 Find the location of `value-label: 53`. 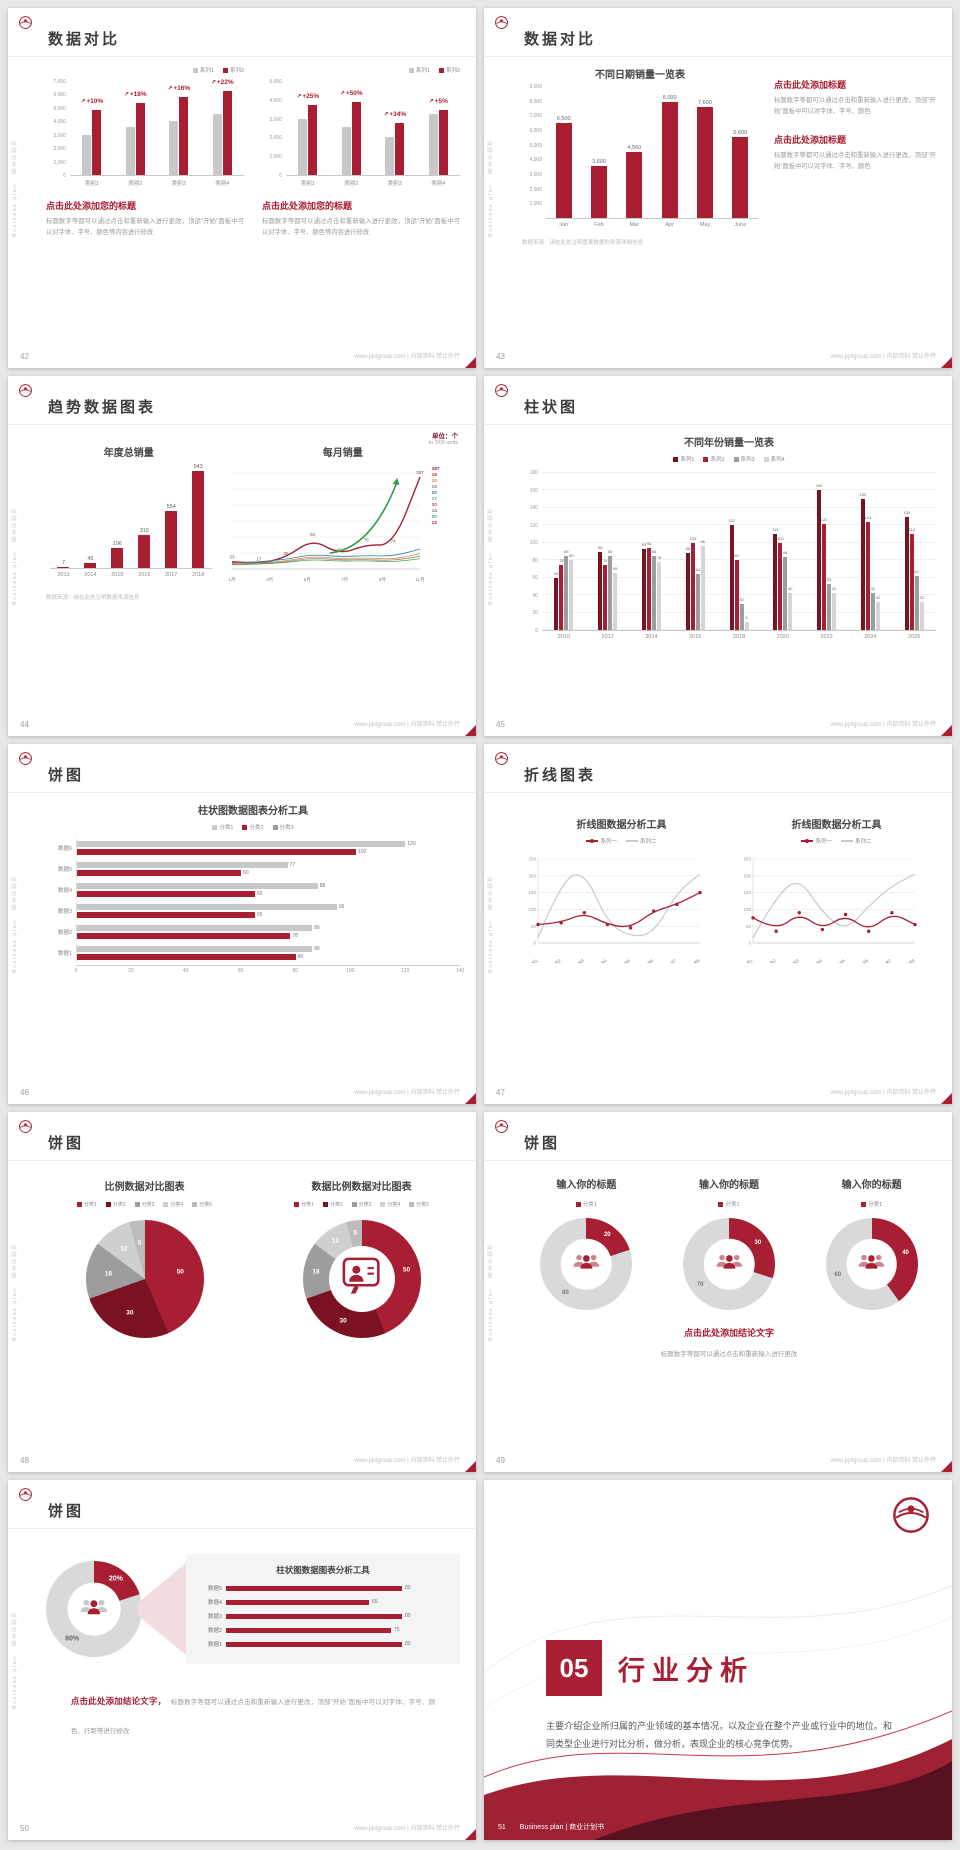

value-label: 53 is located at coordinates (829, 579).